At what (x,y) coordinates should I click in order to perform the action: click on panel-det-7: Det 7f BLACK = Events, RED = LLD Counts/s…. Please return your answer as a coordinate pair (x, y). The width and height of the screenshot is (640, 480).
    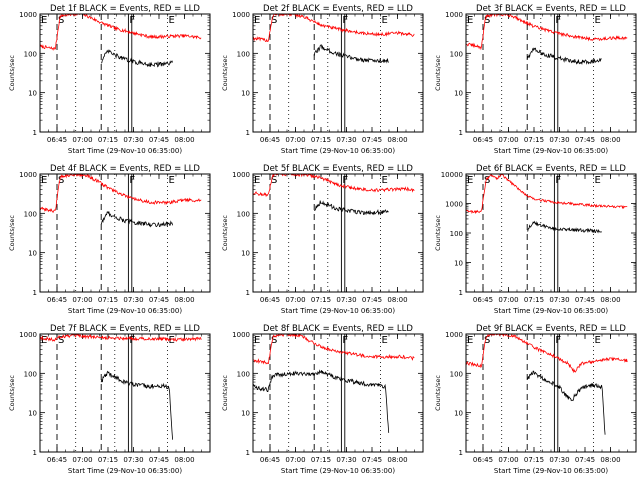
    Looking at the image, I should click on (109, 399).